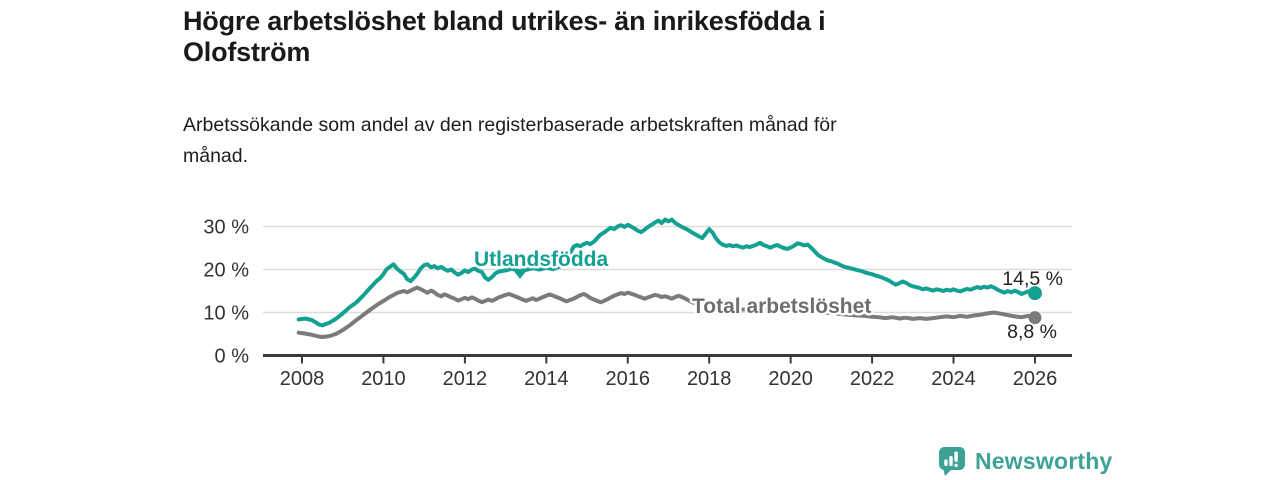  What do you see at coordinates (520, 274) in the screenshot?
I see `series-label-pointer-icon` at bounding box center [520, 274].